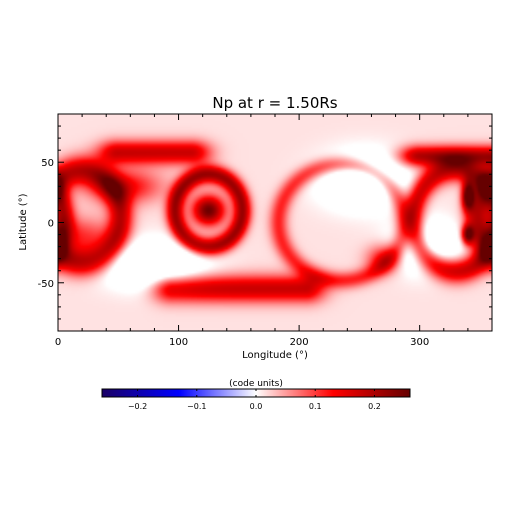 This screenshot has width=512, height=512. Describe the element at coordinates (196, 406) in the screenshot. I see `colorbar-tick-label: −0.1` at that location.